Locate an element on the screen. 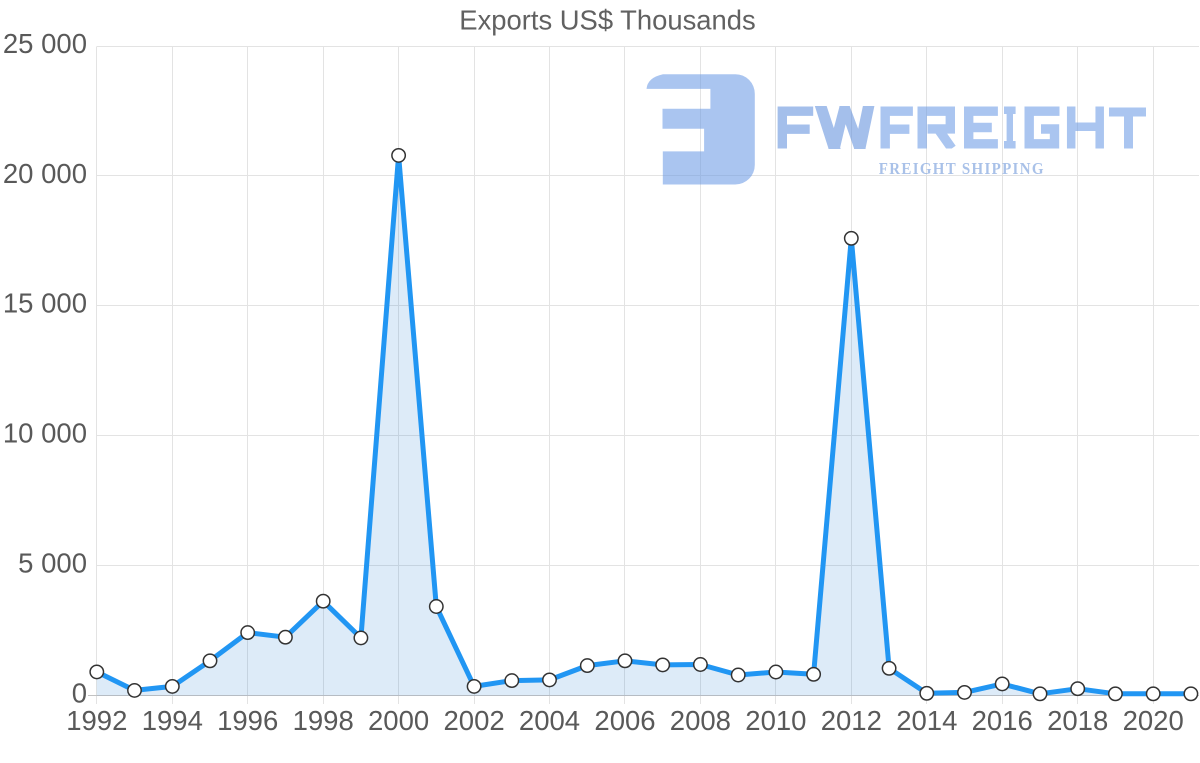 The width and height of the screenshot is (1200, 763). svg-text: 1996 is located at coordinates (247, 720).